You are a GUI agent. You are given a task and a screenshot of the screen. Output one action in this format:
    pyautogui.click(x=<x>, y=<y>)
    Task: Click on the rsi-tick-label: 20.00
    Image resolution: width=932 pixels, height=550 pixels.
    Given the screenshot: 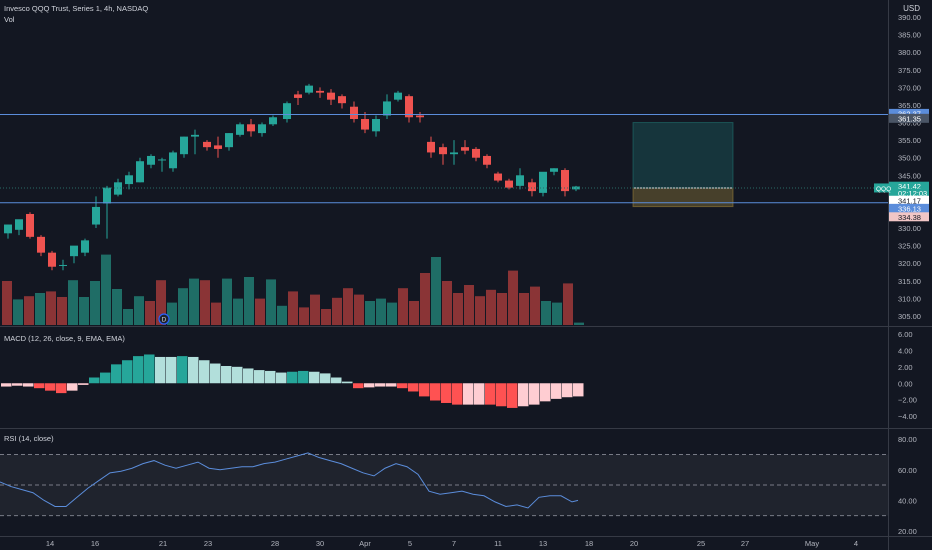 What is the action you would take?
    pyautogui.click(x=907, y=531)
    